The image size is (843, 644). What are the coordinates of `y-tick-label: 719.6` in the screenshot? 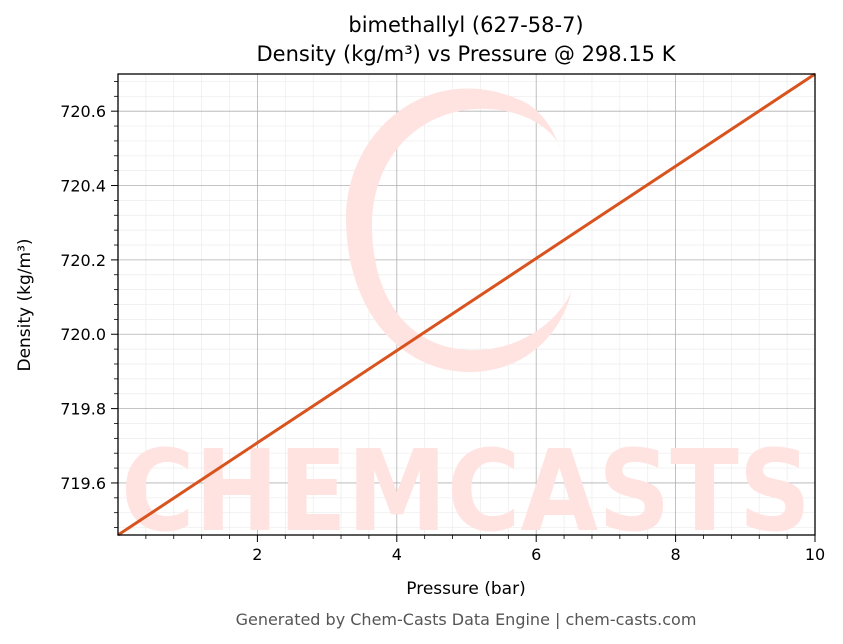 It's located at (83, 483).